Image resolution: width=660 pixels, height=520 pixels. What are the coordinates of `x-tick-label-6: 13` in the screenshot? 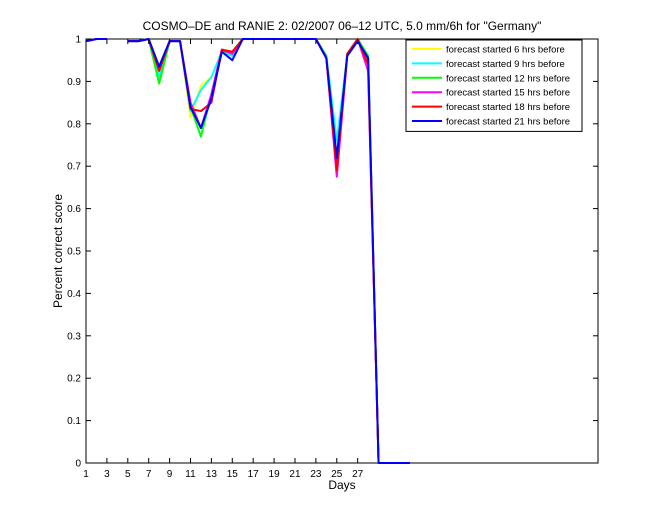 It's located at (212, 474).